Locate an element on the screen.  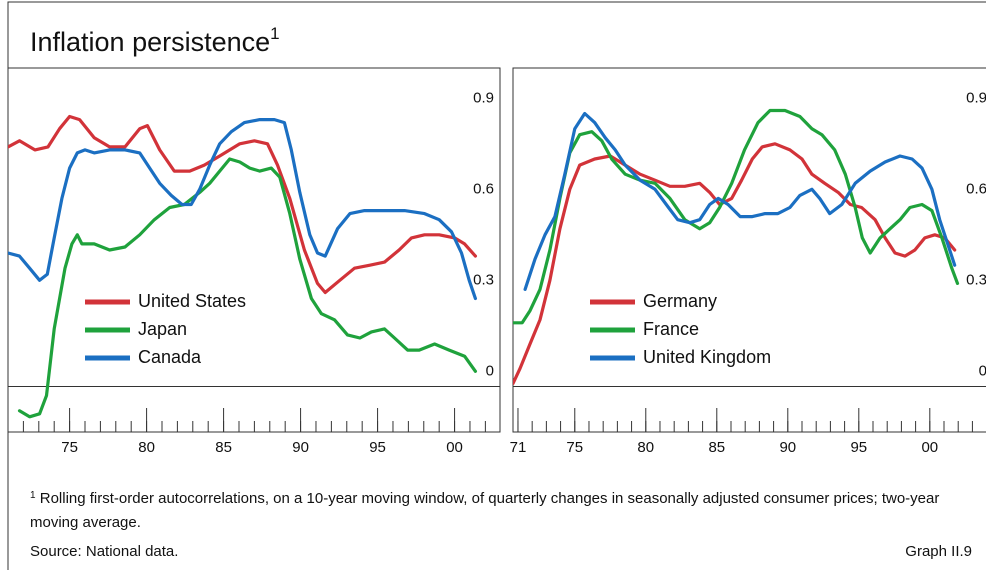
source: Source: National data. is located at coordinates (104, 551).